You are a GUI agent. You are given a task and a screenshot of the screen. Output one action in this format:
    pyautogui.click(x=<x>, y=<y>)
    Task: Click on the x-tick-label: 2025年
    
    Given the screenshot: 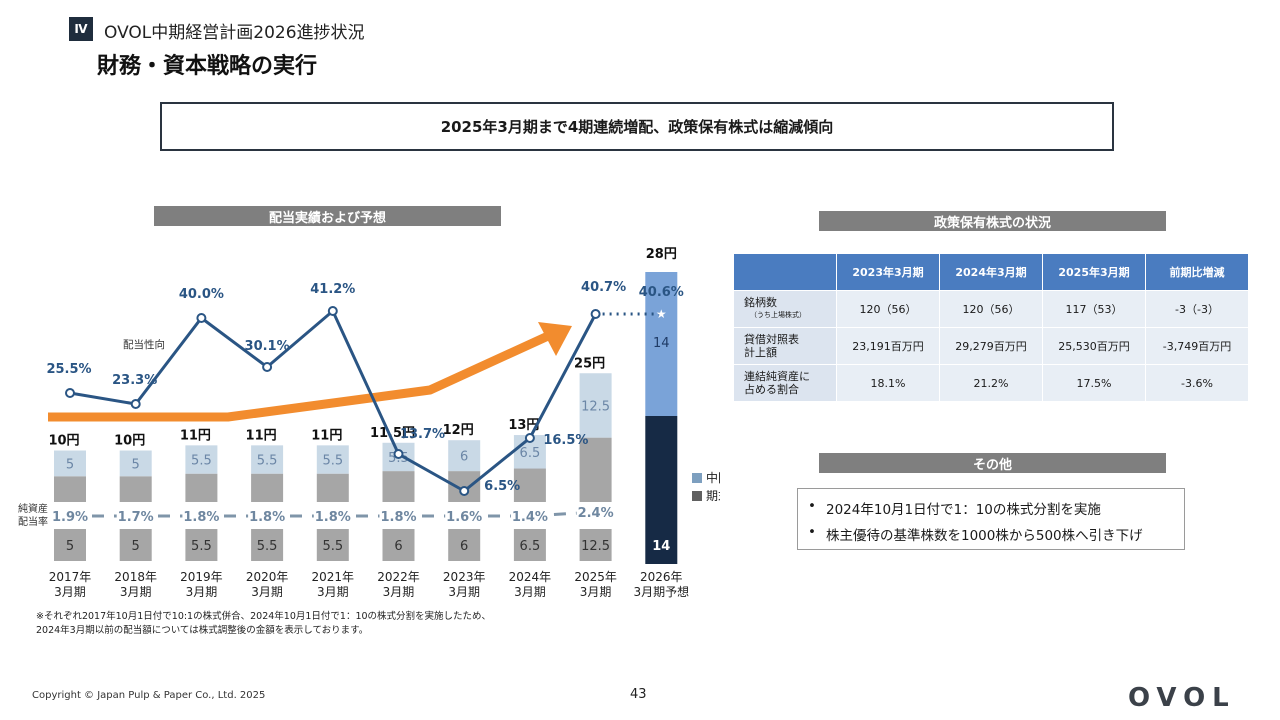 What is the action you would take?
    pyautogui.click(x=595, y=577)
    